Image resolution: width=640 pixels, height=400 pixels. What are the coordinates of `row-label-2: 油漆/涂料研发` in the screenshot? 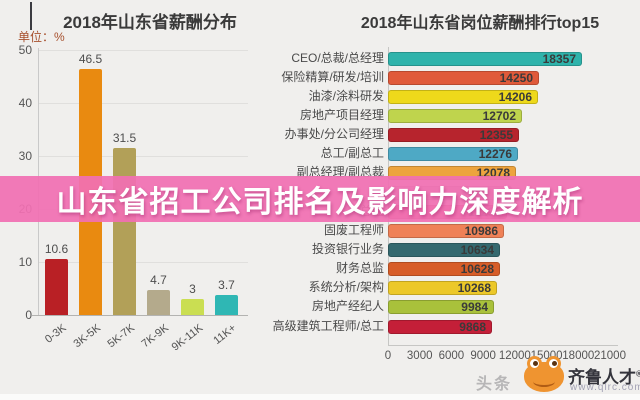 It's located at (346, 95).